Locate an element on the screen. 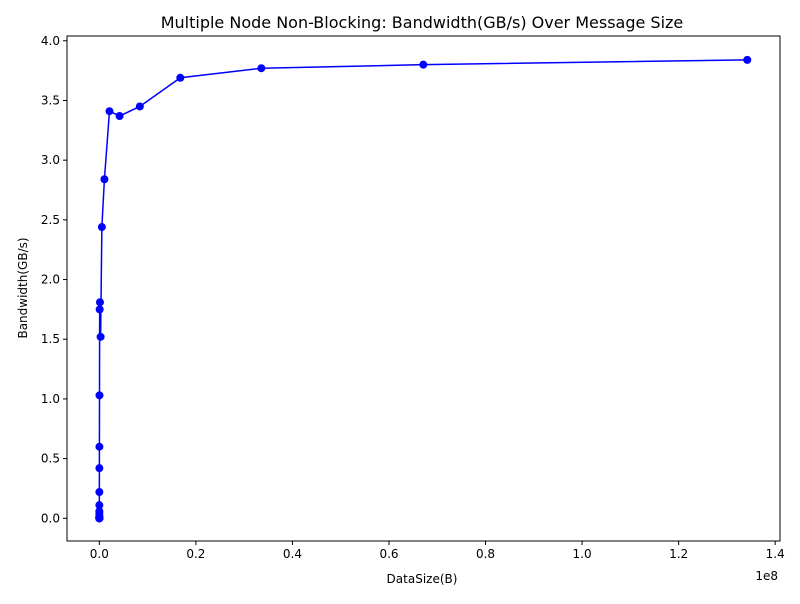 The image size is (800, 604). y-tick-label: 3.5 is located at coordinates (50, 100).